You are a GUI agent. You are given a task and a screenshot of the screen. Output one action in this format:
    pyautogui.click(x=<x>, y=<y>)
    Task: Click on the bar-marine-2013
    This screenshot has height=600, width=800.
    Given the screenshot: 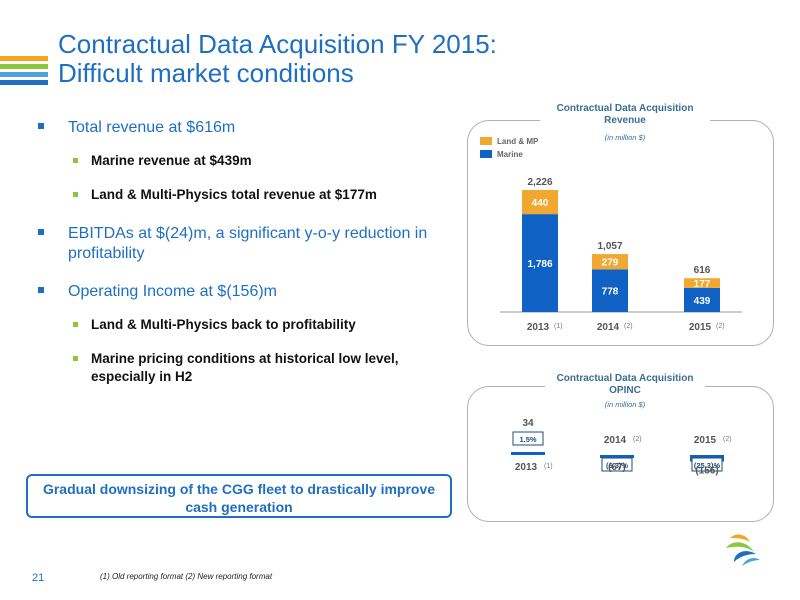 What is the action you would take?
    pyautogui.click(x=540, y=263)
    